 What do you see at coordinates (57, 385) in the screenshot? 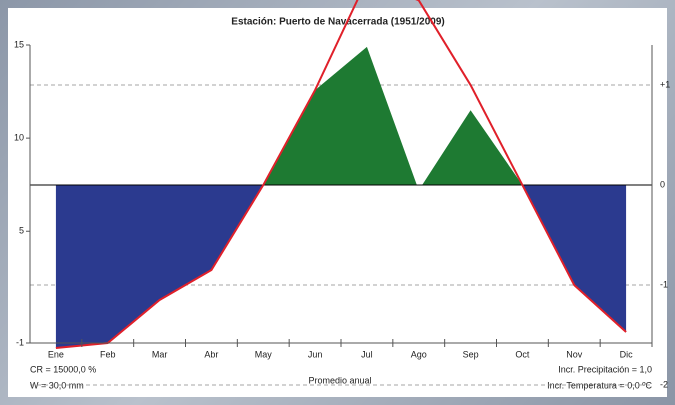
I see `annotation: W = 30,0 mm` at bounding box center [57, 385].